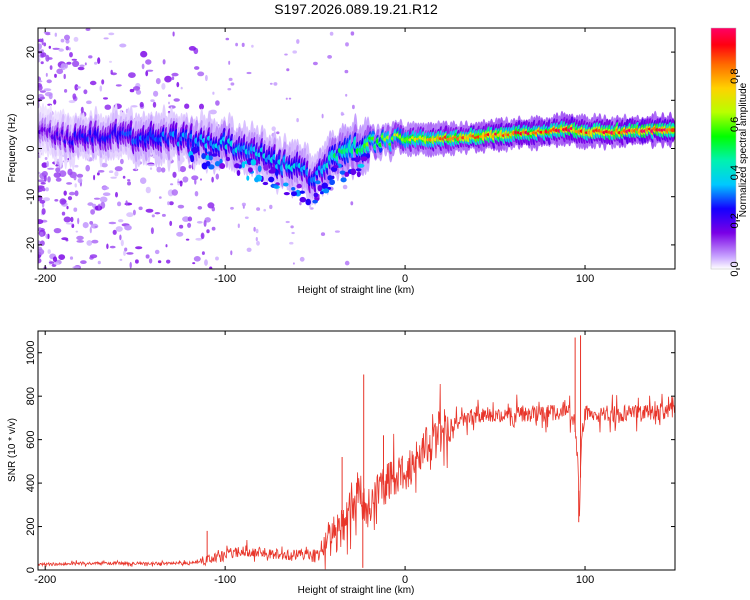 The width and height of the screenshot is (750, 600). I want to click on snr-ytick-label: 800, so click(31, 396).